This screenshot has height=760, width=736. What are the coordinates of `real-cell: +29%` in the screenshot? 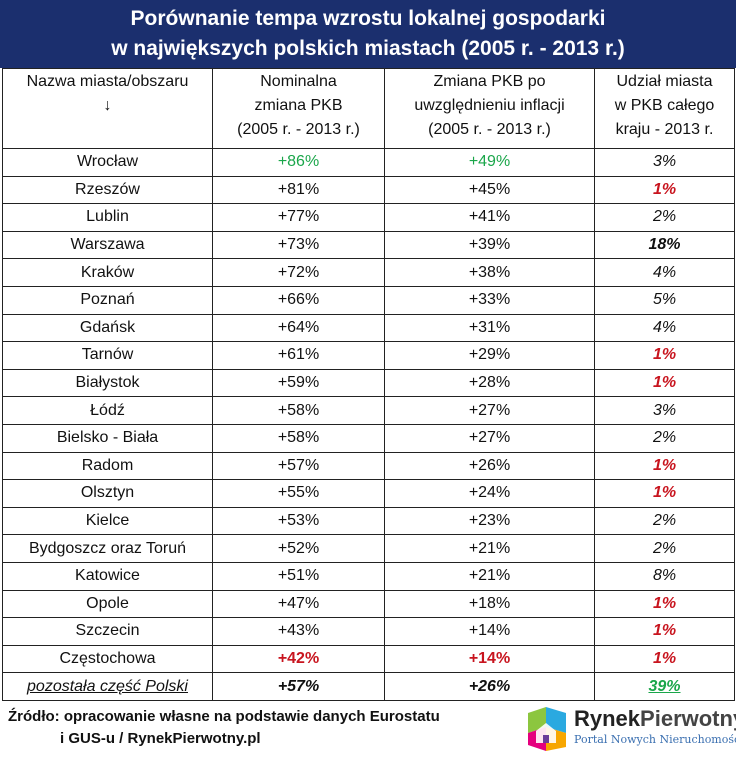 It's located at (489, 355).